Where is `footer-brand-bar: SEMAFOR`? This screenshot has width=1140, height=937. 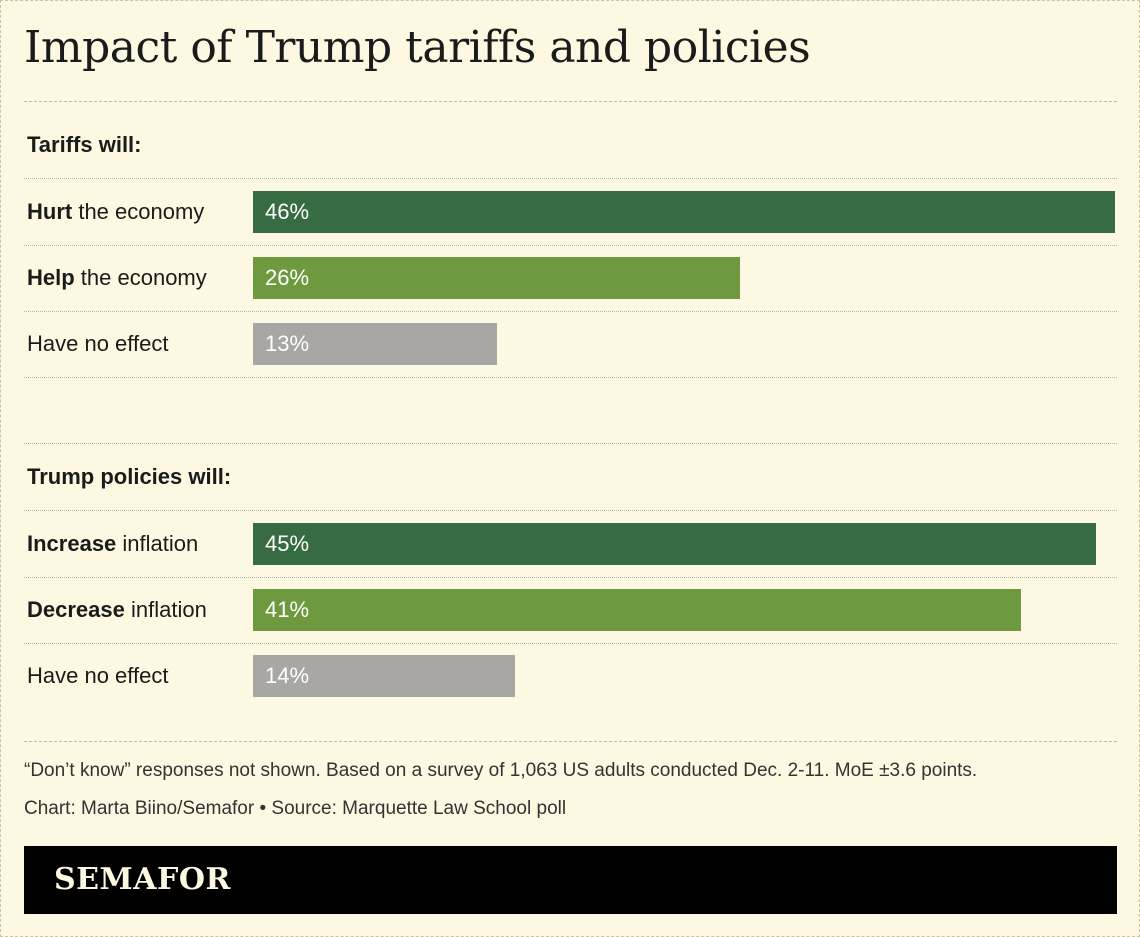 footer-brand-bar: SEMAFOR is located at coordinates (570, 880).